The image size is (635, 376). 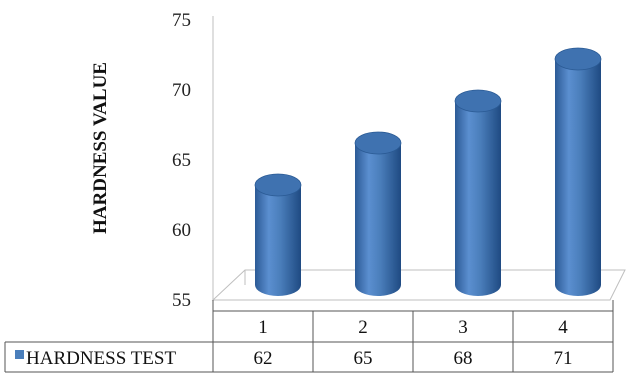 I want to click on y-tick-label: 65, so click(x=181, y=160).